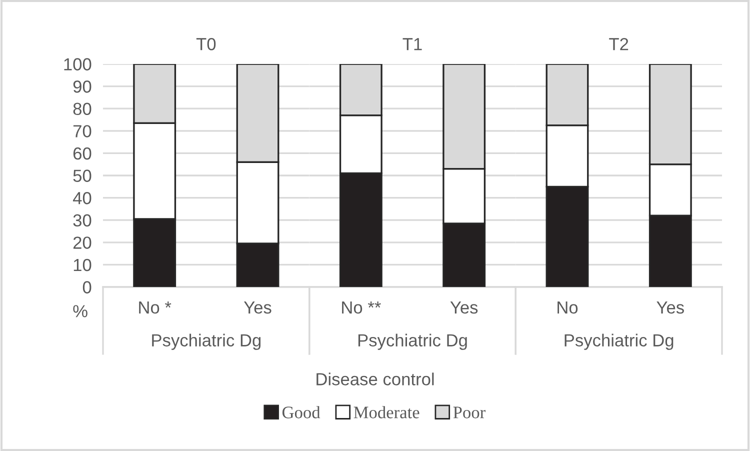  I want to click on y-tick-label: 20, so click(82, 242).